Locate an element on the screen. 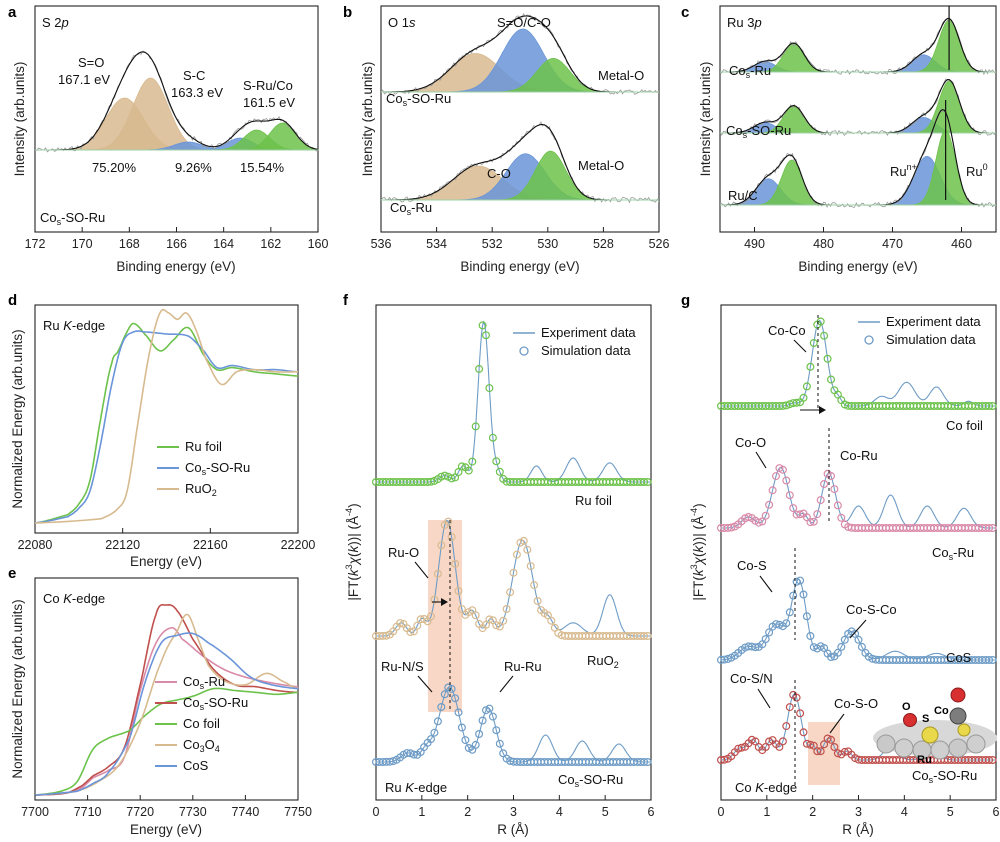  panel-g-arrow-co-sn is located at coordinates (764, 698).